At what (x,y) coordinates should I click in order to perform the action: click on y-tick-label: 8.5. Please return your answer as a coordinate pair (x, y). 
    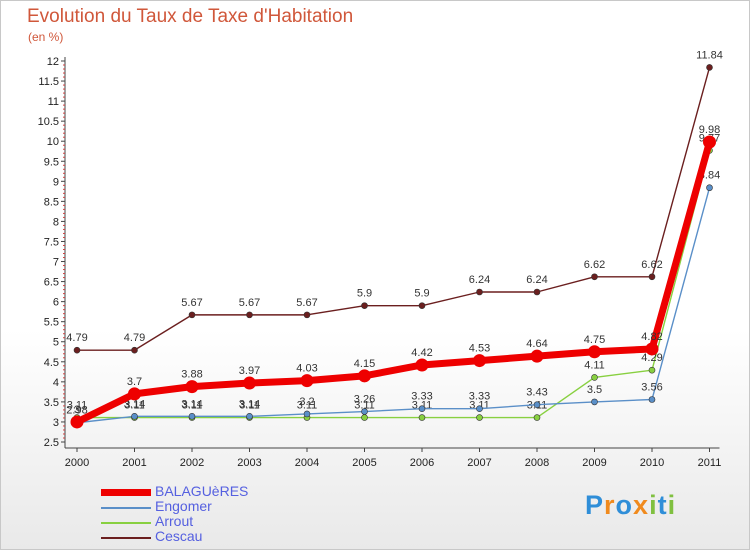
    Looking at the image, I should click on (51, 202).